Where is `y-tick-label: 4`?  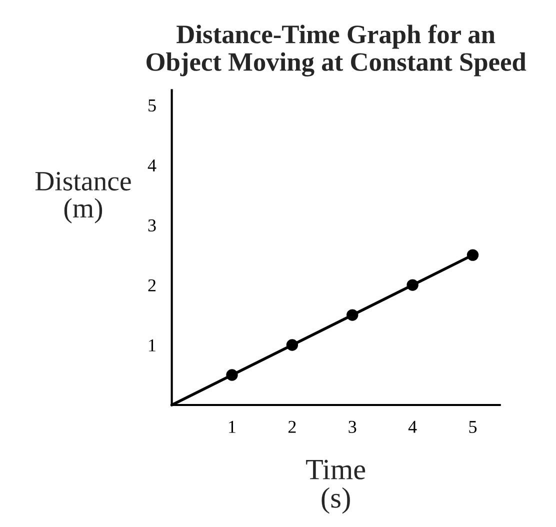
y-tick-label: 4 is located at coordinates (152, 165).